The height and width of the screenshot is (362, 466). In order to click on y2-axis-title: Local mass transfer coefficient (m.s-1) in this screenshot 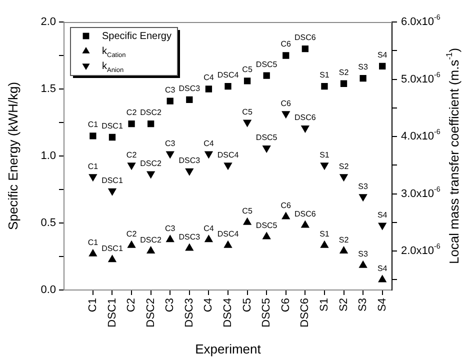, I will do `click(453, 156)`.